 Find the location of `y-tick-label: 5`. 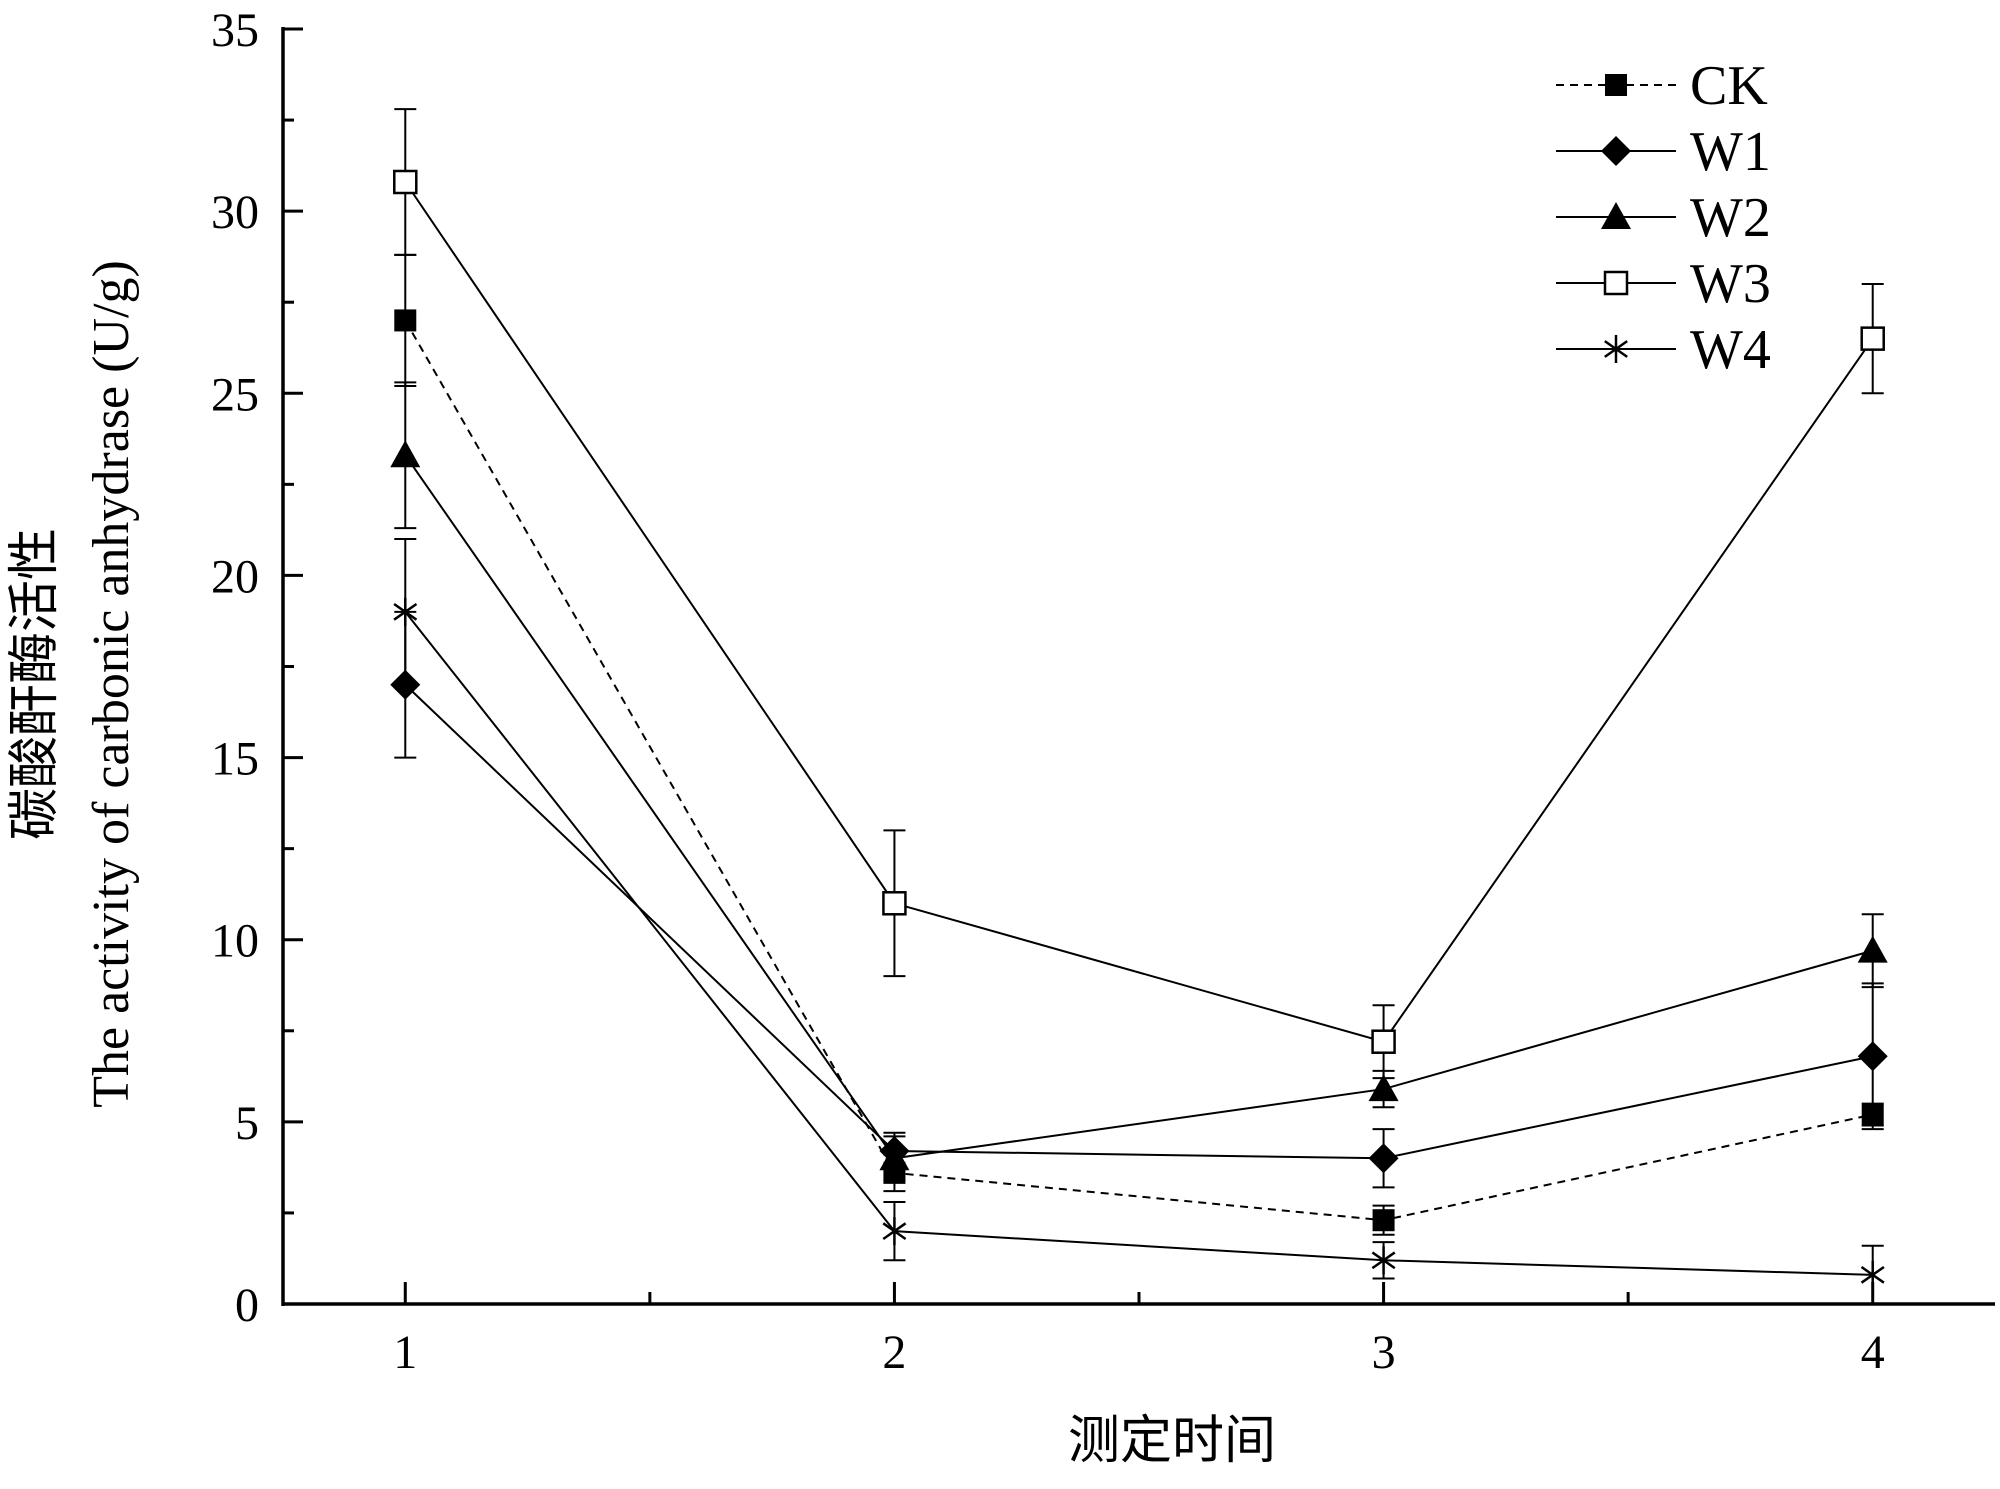

y-tick-label: 5 is located at coordinates (247, 1123).